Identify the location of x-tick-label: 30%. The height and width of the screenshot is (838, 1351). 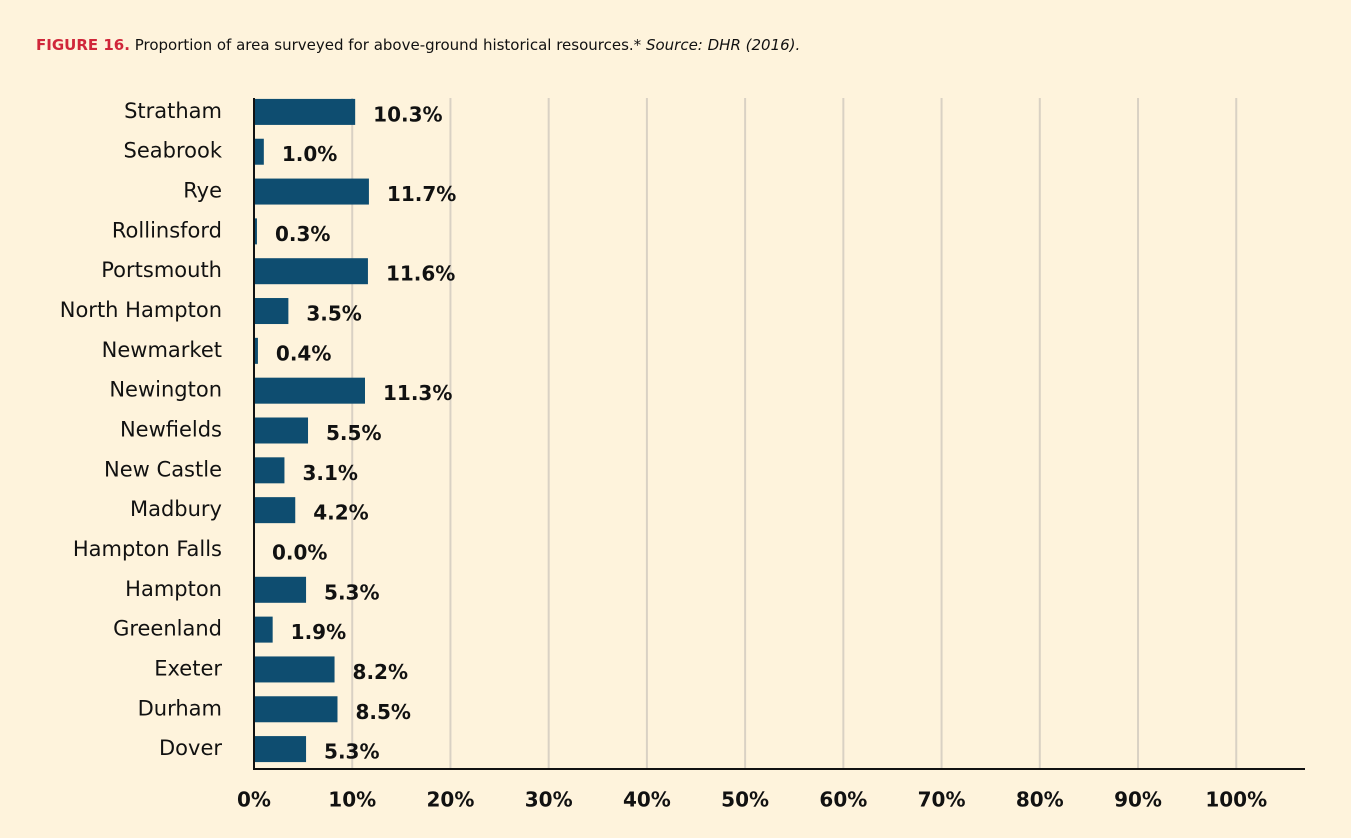
(549, 800).